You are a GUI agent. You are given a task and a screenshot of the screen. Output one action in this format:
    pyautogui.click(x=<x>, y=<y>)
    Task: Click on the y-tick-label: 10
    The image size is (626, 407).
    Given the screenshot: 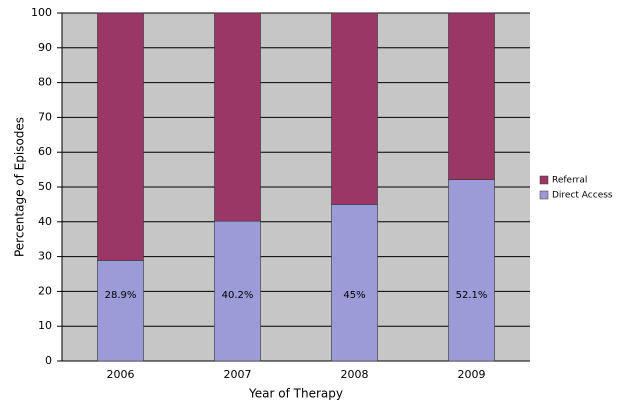 What is the action you would take?
    pyautogui.click(x=45, y=325)
    